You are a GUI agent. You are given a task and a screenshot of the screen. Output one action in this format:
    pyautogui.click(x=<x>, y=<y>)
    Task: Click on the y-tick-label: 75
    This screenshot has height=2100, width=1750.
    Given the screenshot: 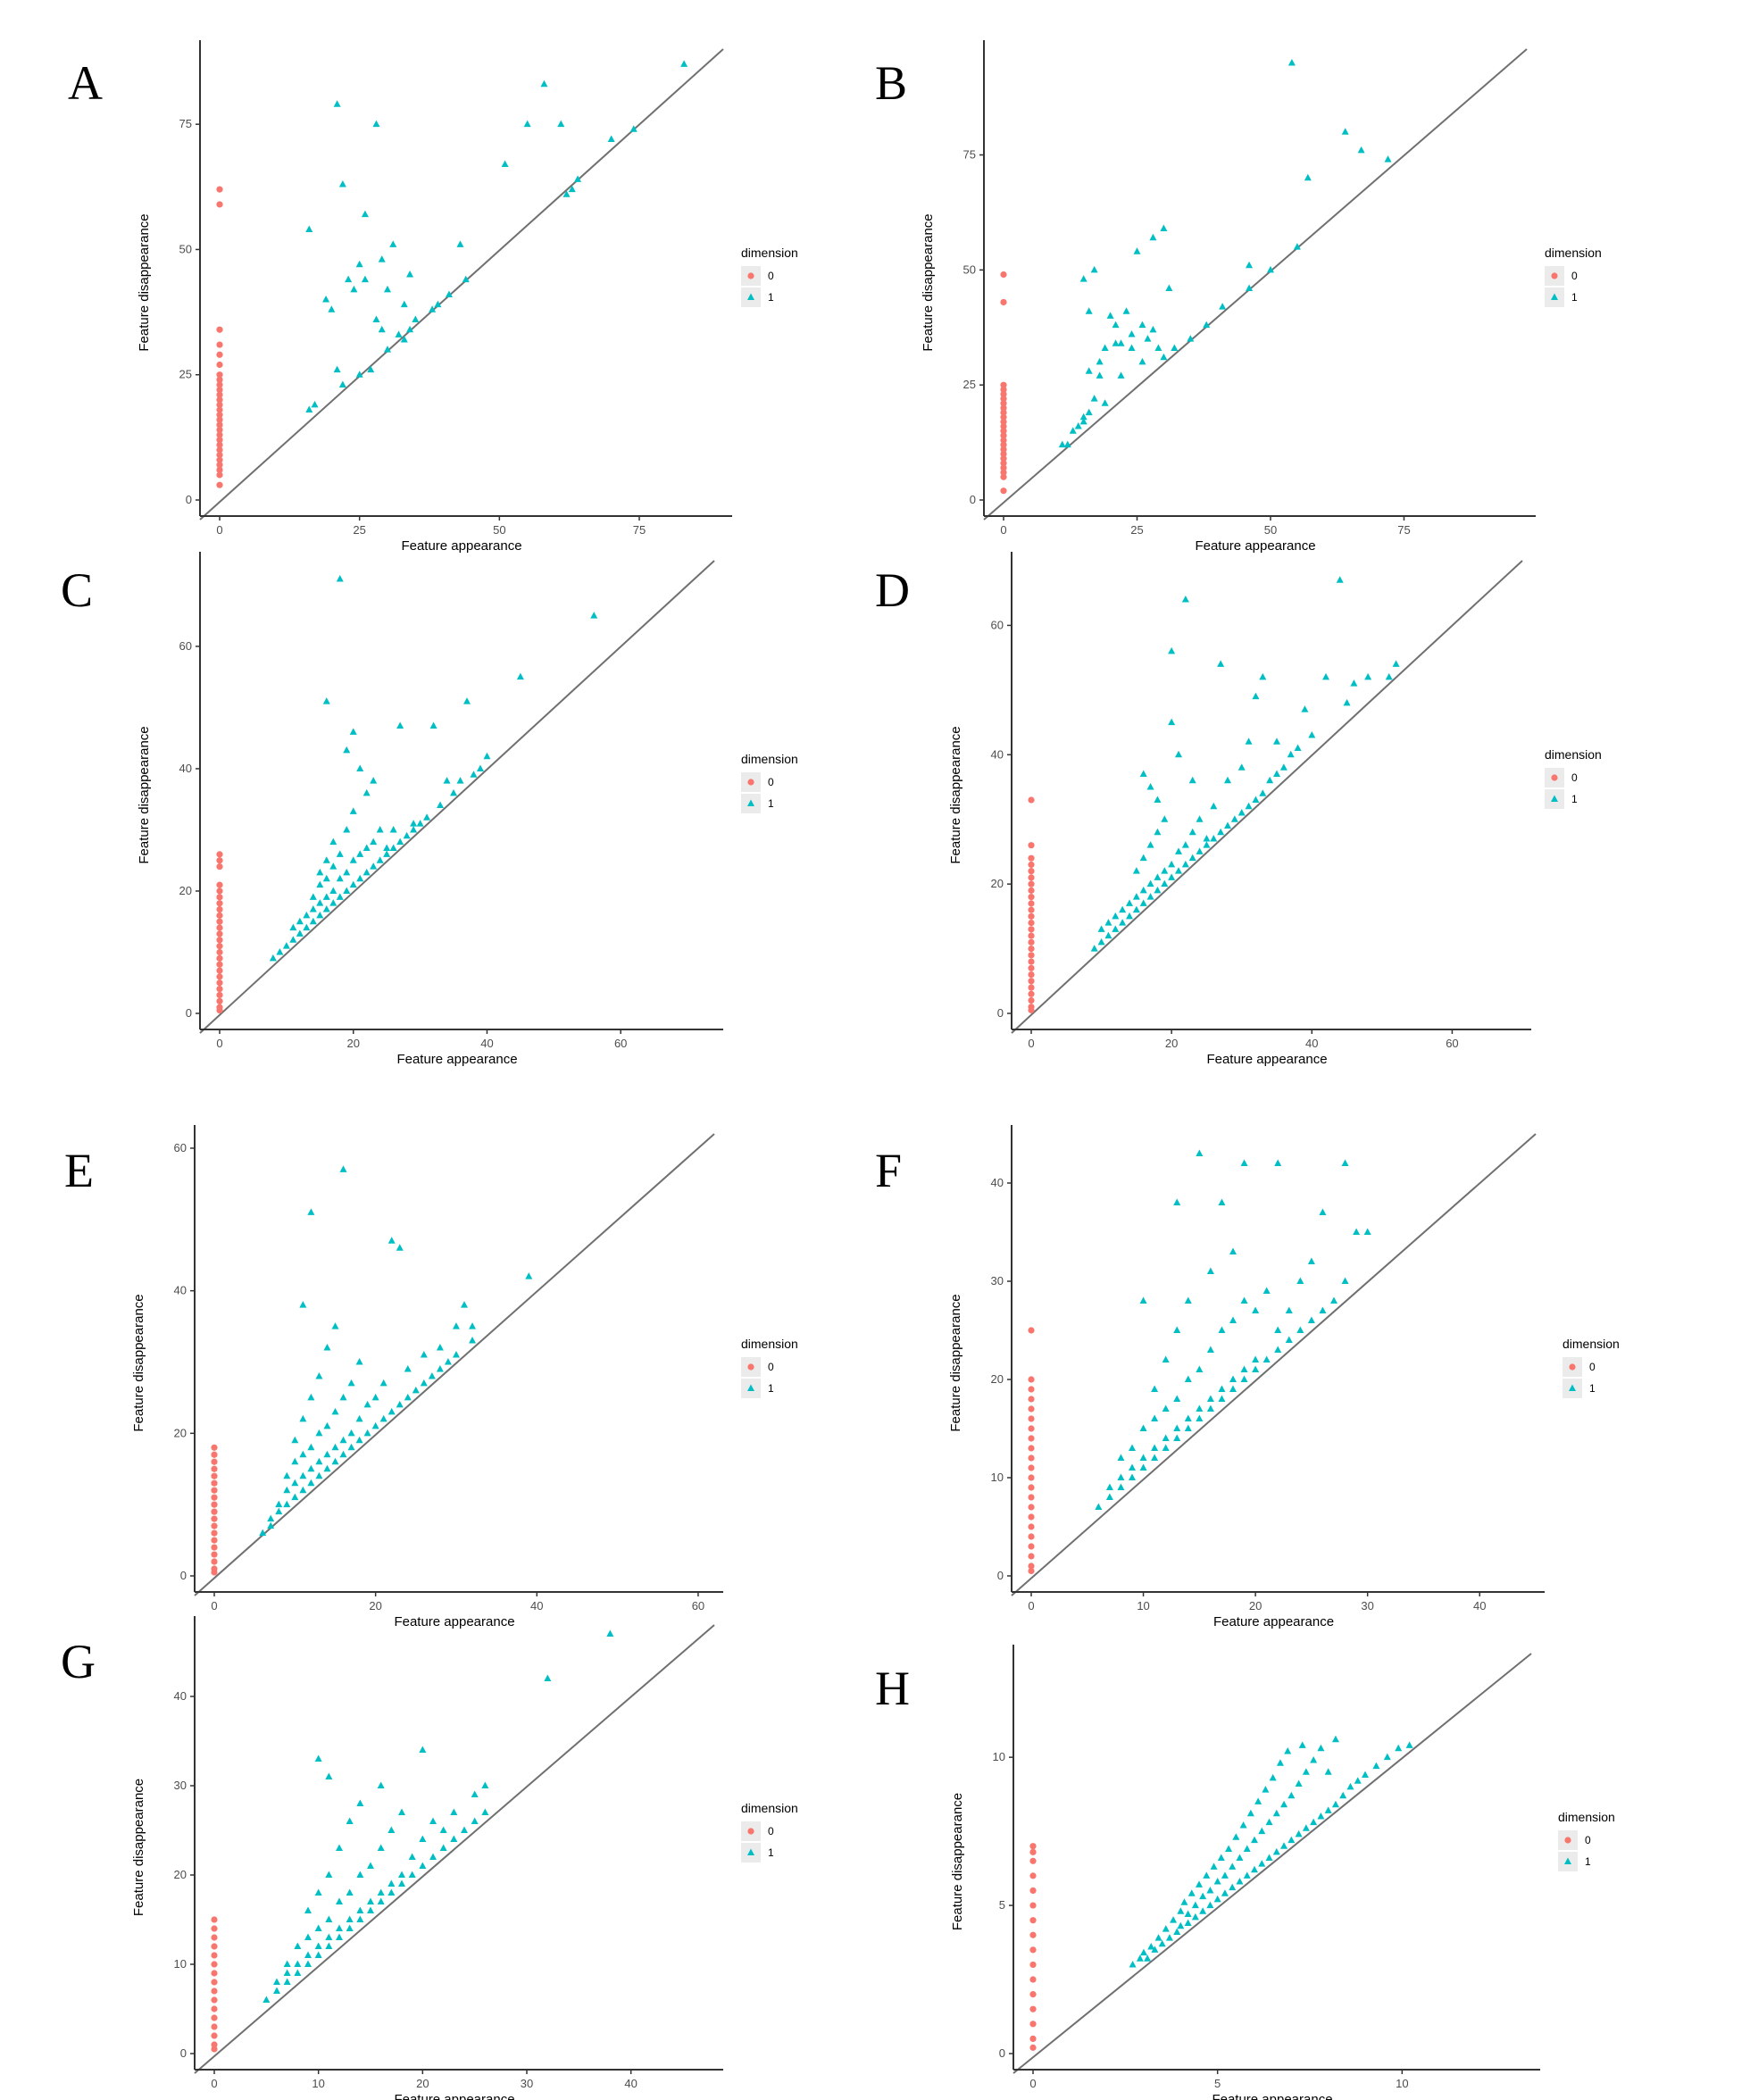 What is the action you would take?
    pyautogui.click(x=186, y=124)
    